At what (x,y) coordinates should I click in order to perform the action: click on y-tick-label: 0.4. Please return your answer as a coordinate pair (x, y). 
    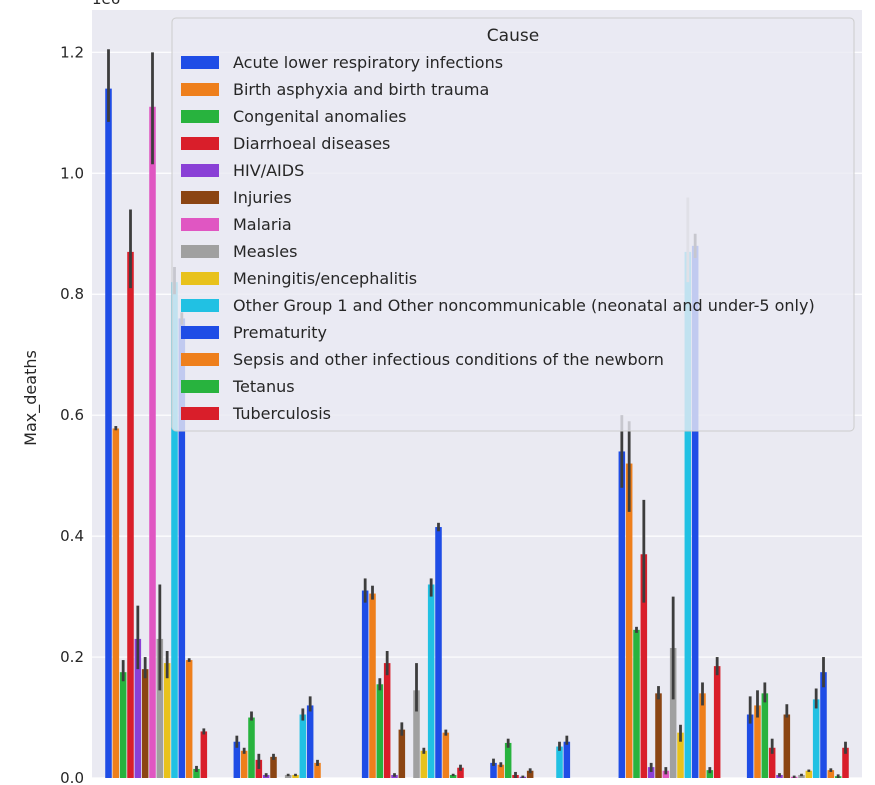
    Looking at the image, I should click on (72, 536).